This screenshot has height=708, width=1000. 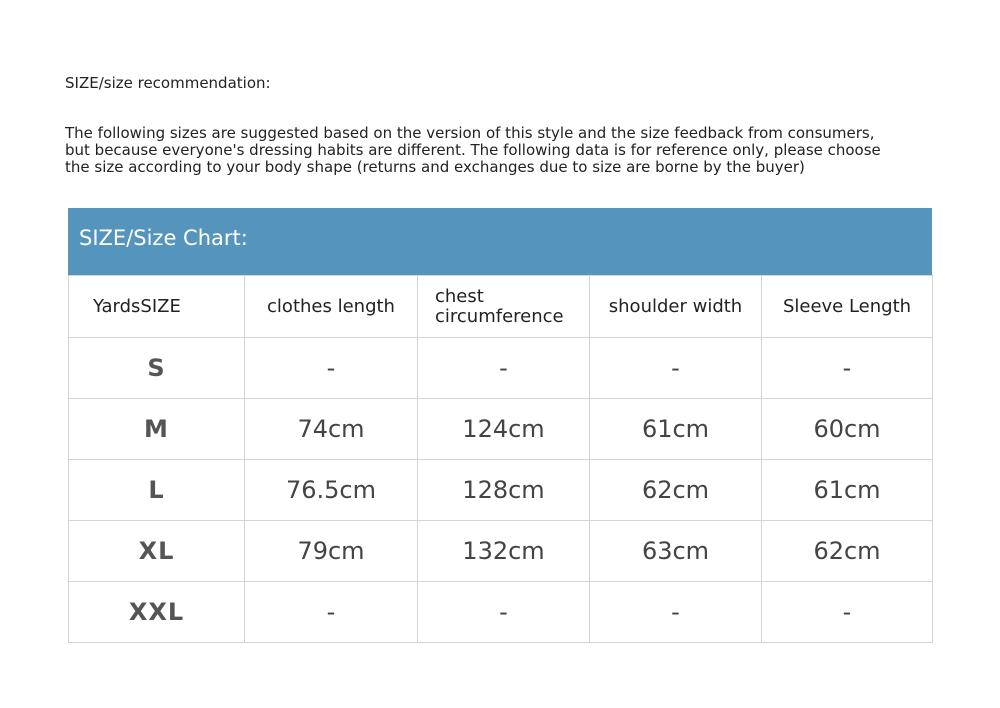 What do you see at coordinates (675, 306) in the screenshot?
I see `column-header: shoulder width` at bounding box center [675, 306].